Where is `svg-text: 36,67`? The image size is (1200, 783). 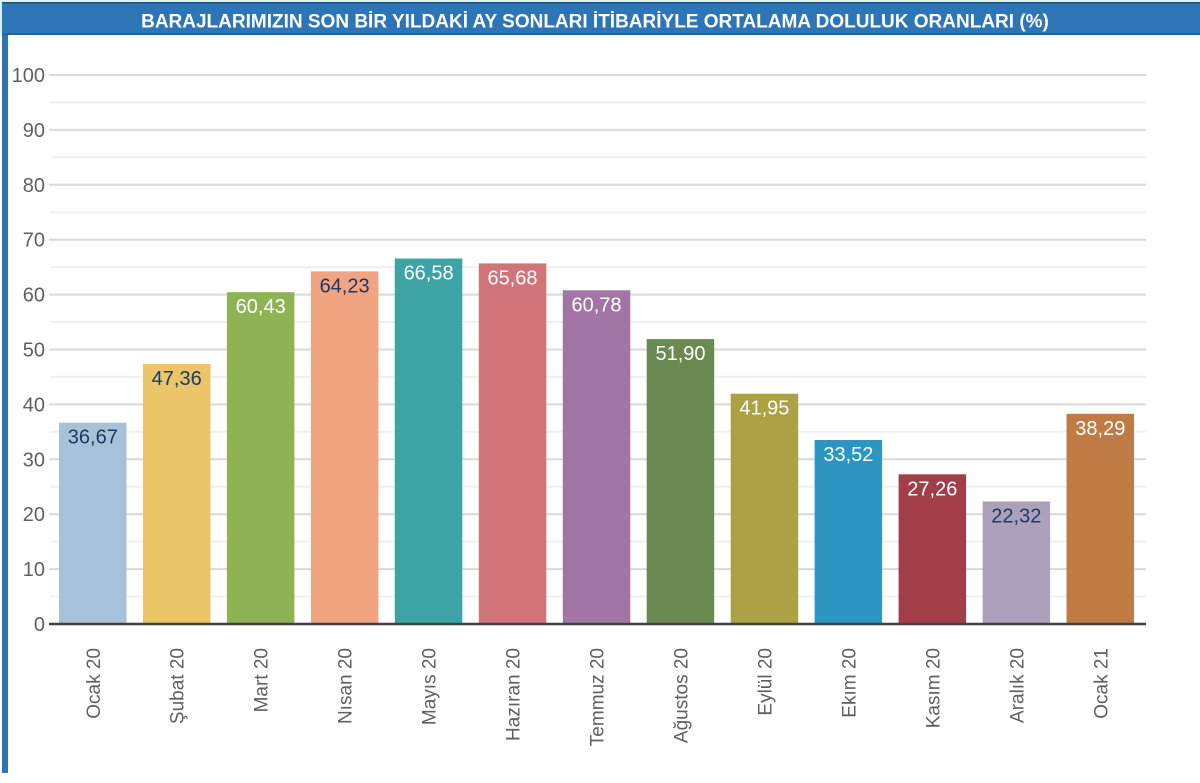
svg-text: 36,67 is located at coordinates (93, 438).